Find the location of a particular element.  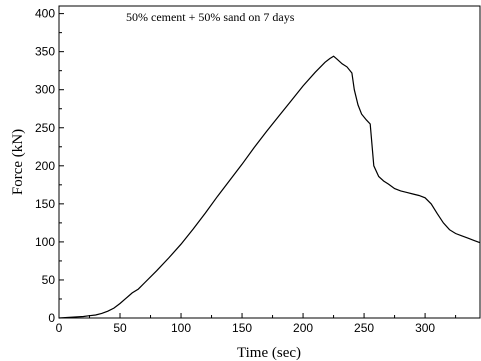

y-axis-label: Force (kN) is located at coordinates (18, 162).